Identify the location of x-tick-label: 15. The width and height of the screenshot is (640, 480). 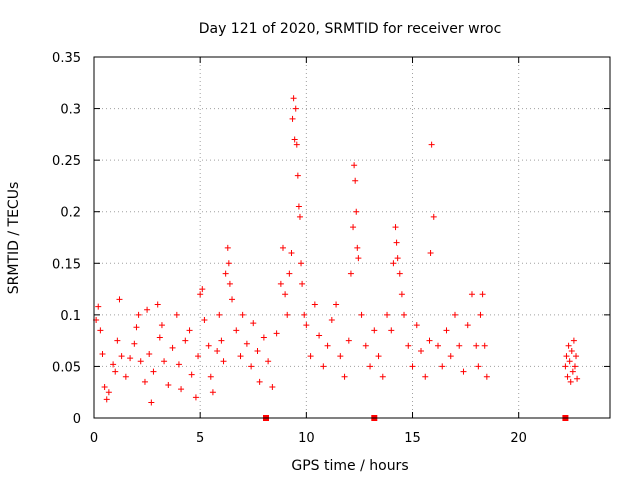
(412, 438).